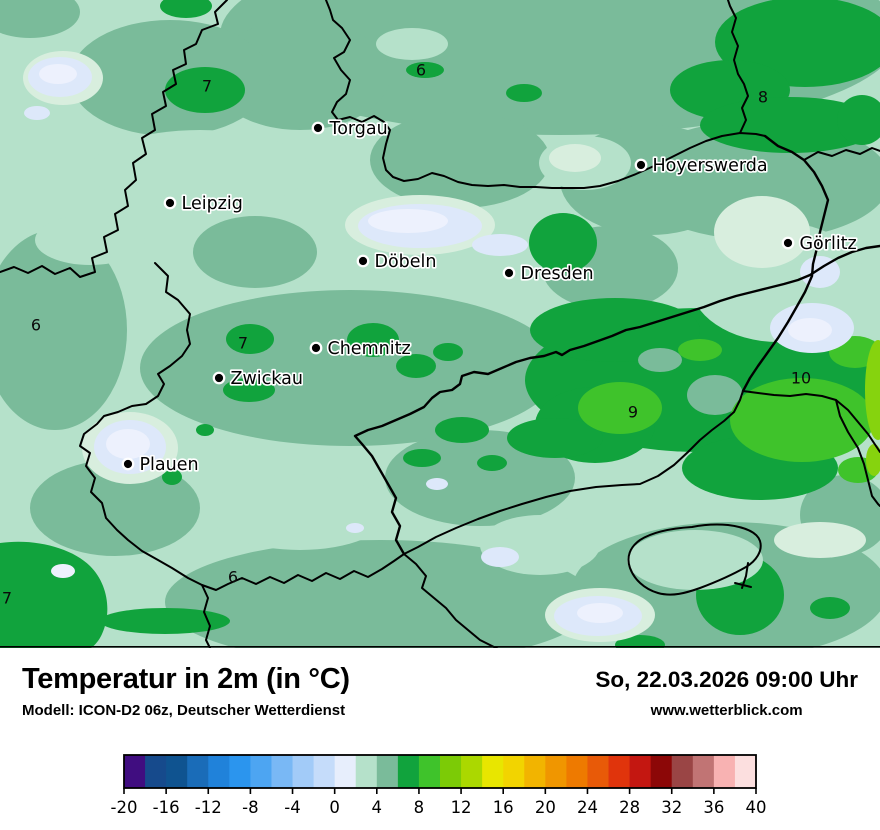 This screenshot has width=880, height=830. What do you see at coordinates (292, 807) in the screenshot?
I see `colorbar-tick-label: -4` at bounding box center [292, 807].